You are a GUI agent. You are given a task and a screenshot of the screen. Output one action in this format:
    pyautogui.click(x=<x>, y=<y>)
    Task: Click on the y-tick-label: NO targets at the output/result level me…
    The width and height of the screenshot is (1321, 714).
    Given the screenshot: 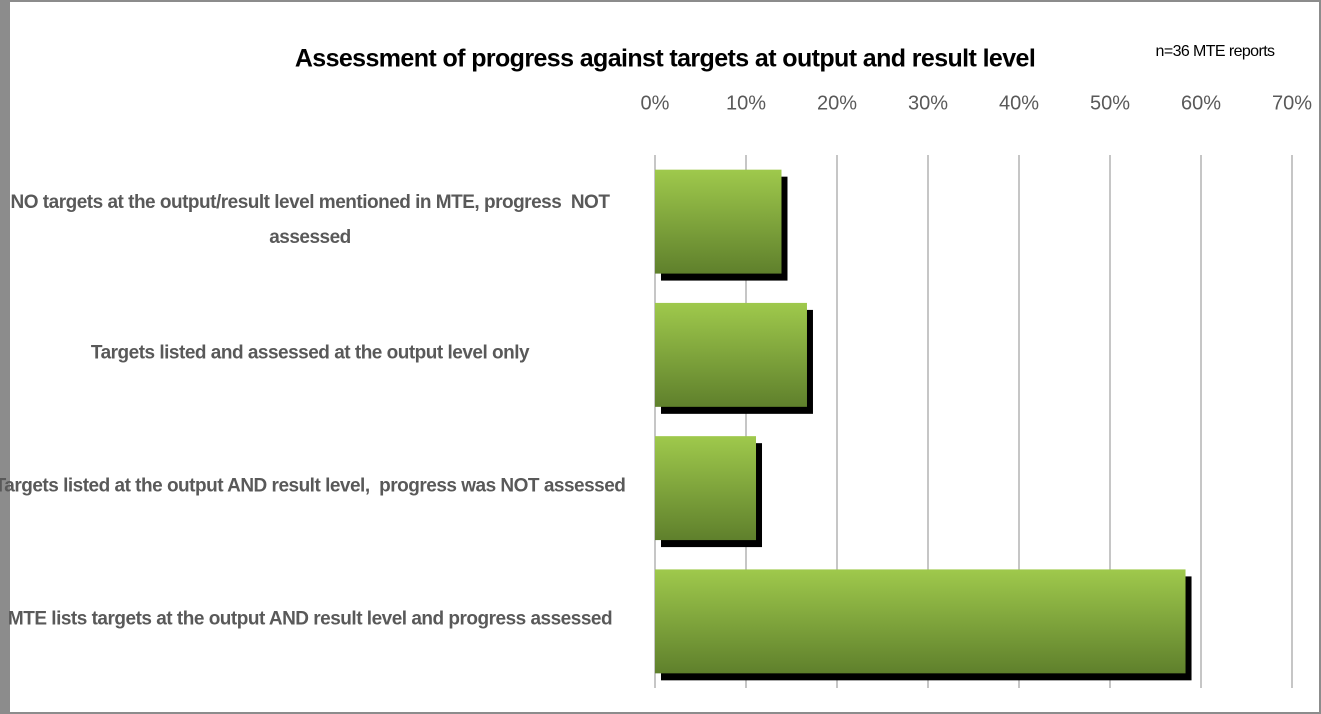 What is the action you would take?
    pyautogui.click(x=312, y=219)
    